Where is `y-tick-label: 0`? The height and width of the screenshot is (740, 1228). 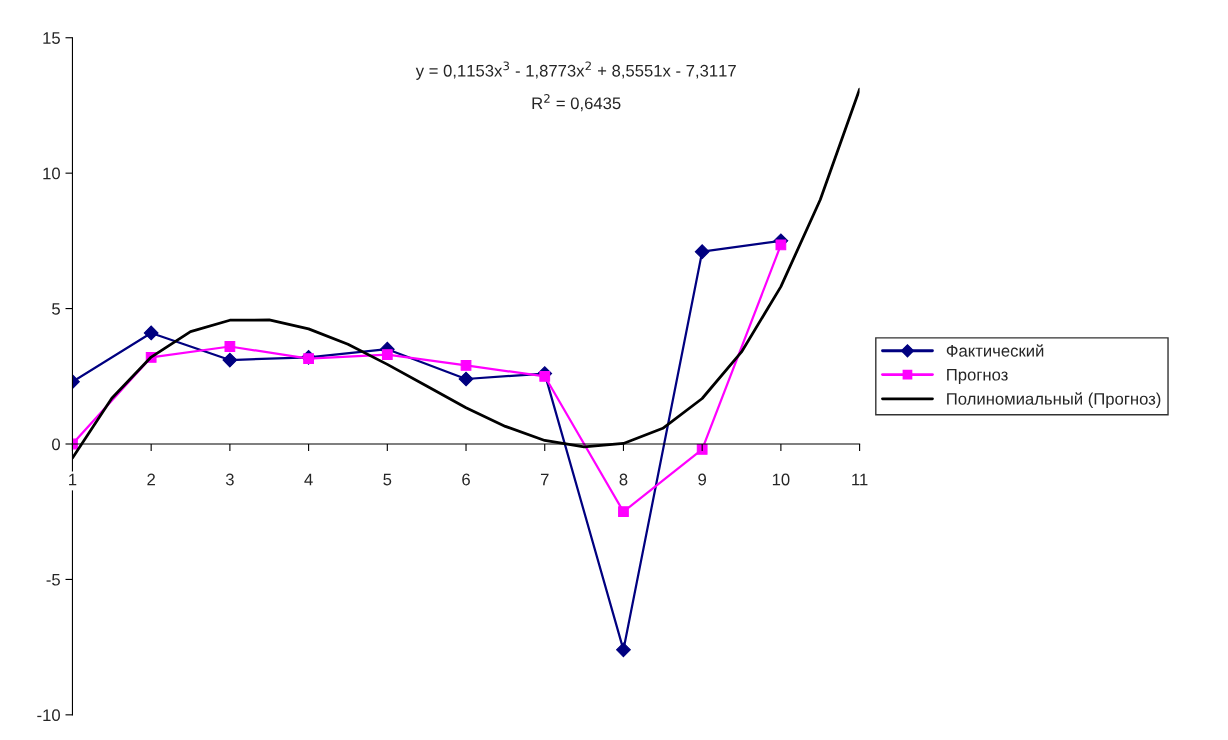 y-tick-label: 0 is located at coordinates (56, 444).